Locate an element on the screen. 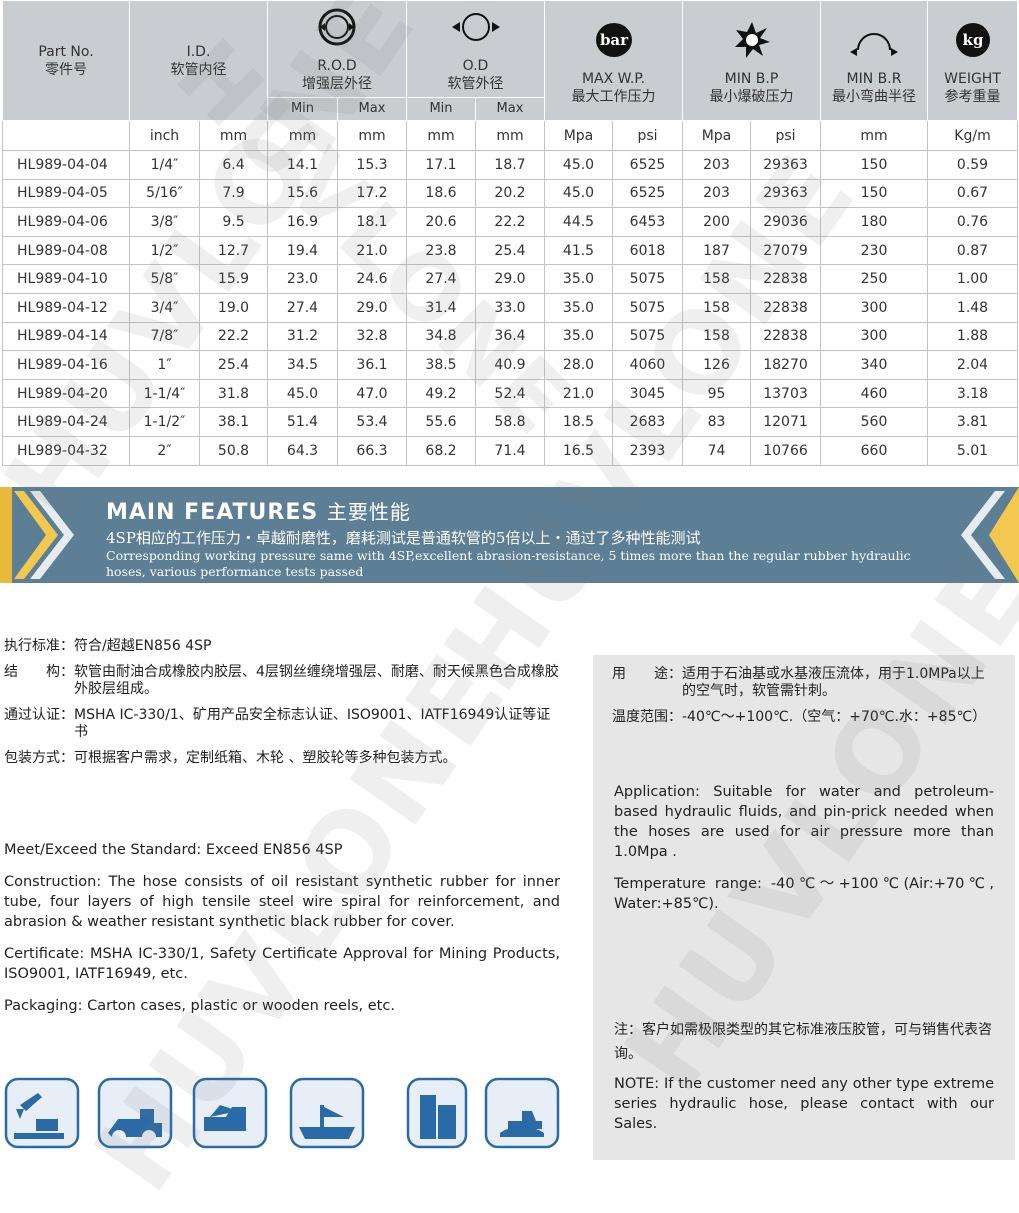 This screenshot has width=1019, height=1213. table-cell: 22838 is located at coordinates (785, 279).